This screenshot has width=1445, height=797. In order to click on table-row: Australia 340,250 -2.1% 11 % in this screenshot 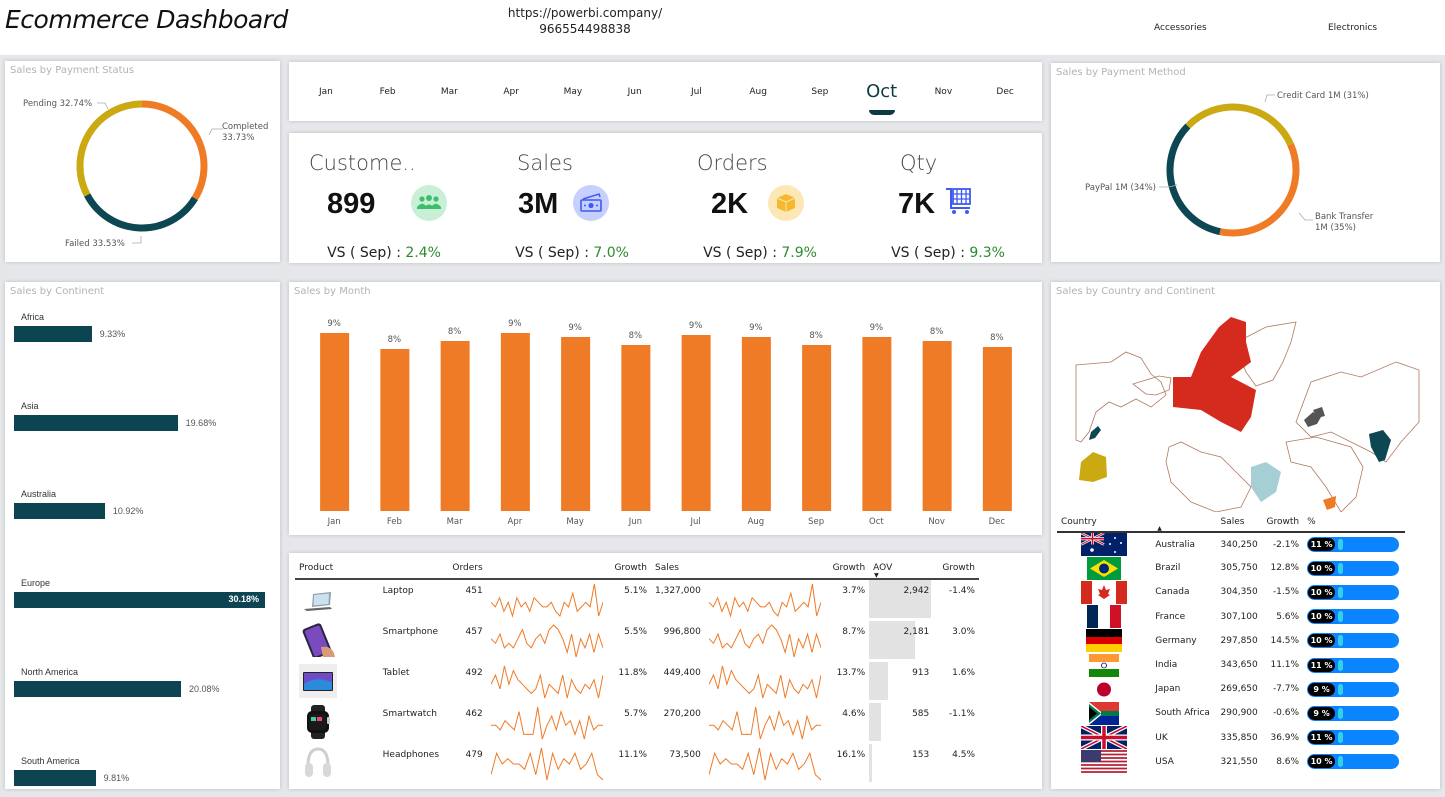, I will do `click(1231, 544)`.